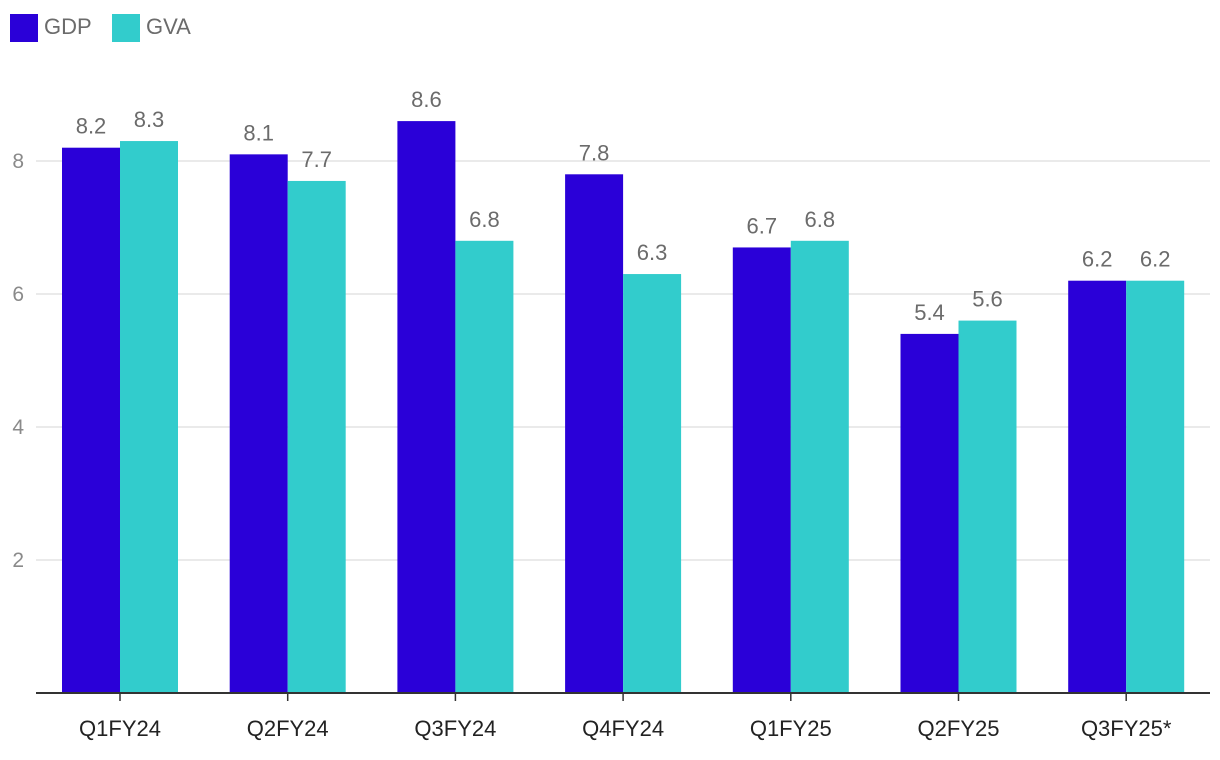 The height and width of the screenshot is (760, 1220). Describe the element at coordinates (258, 132) in the screenshot. I see `data-label-gdp: 8.1` at that location.